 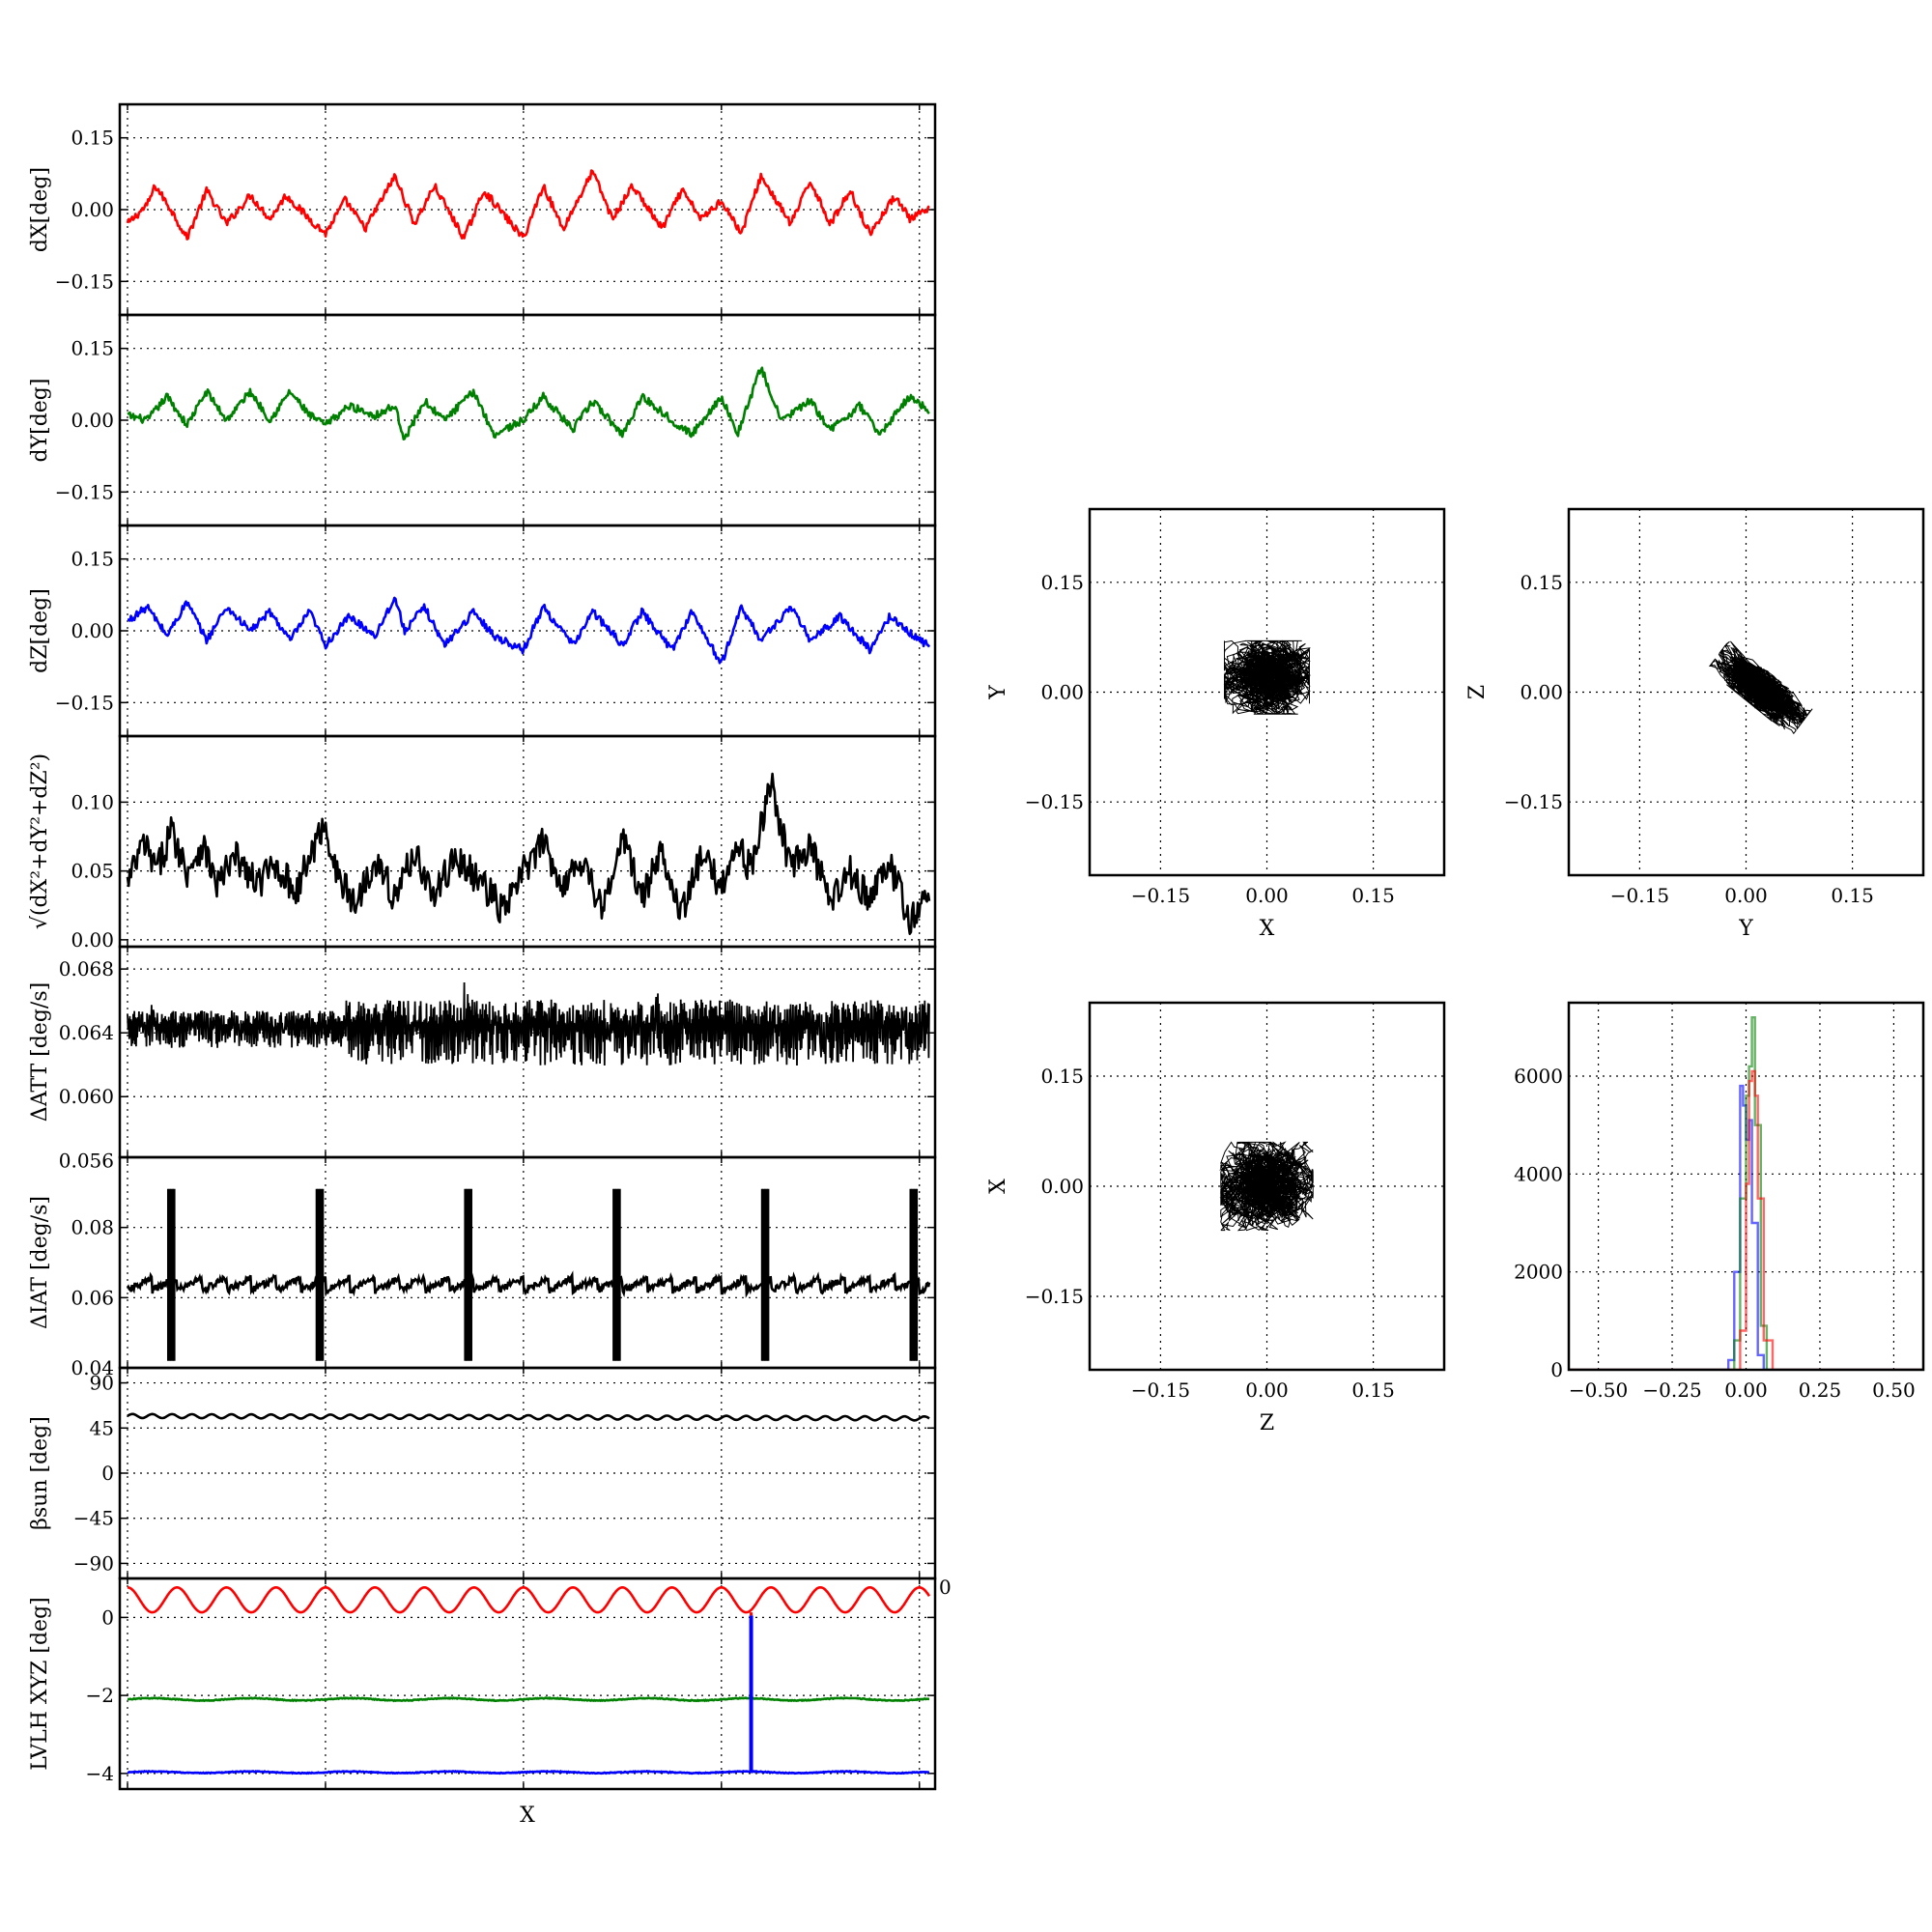 What do you see at coordinates (102, 1427) in the screenshot?
I see `y-tick-label: 45` at bounding box center [102, 1427].